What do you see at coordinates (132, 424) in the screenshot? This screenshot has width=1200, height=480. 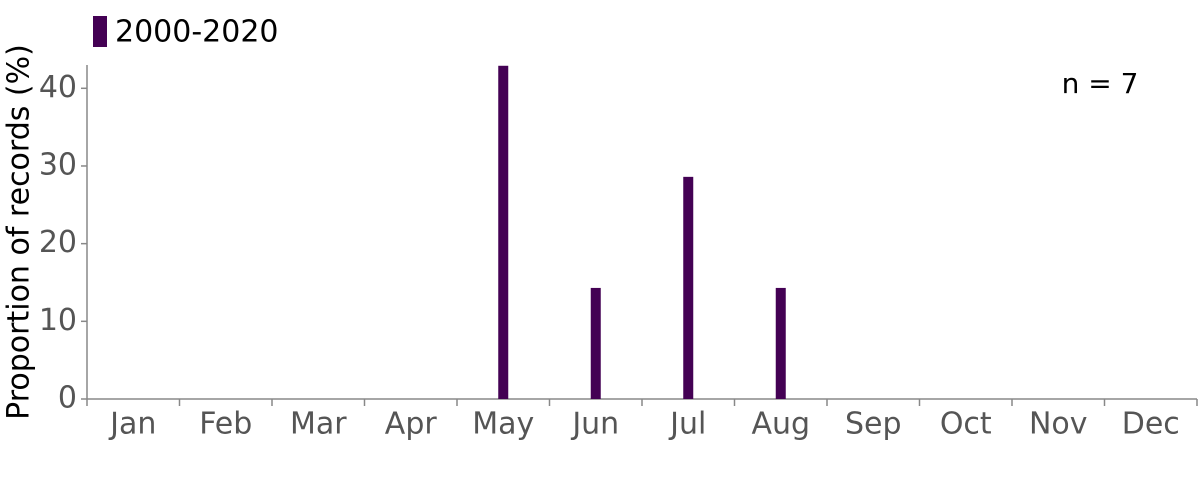 I see `x-tick-label: Jan` at bounding box center [132, 424].